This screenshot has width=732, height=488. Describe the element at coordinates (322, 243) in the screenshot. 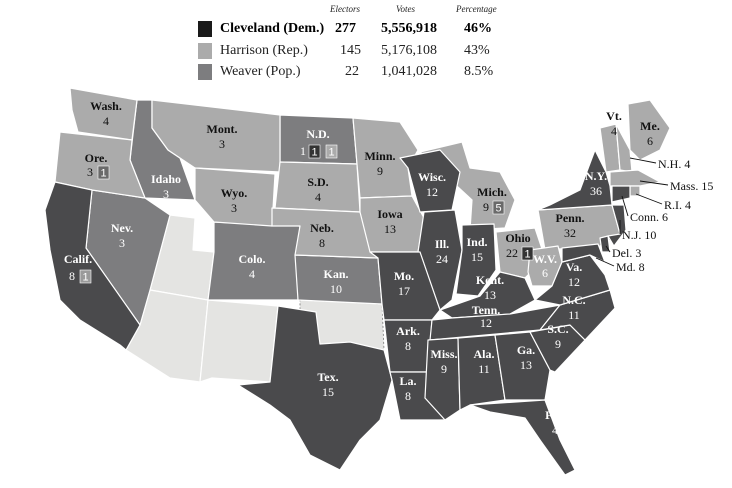

I see `neb-ev: 8` at that location.